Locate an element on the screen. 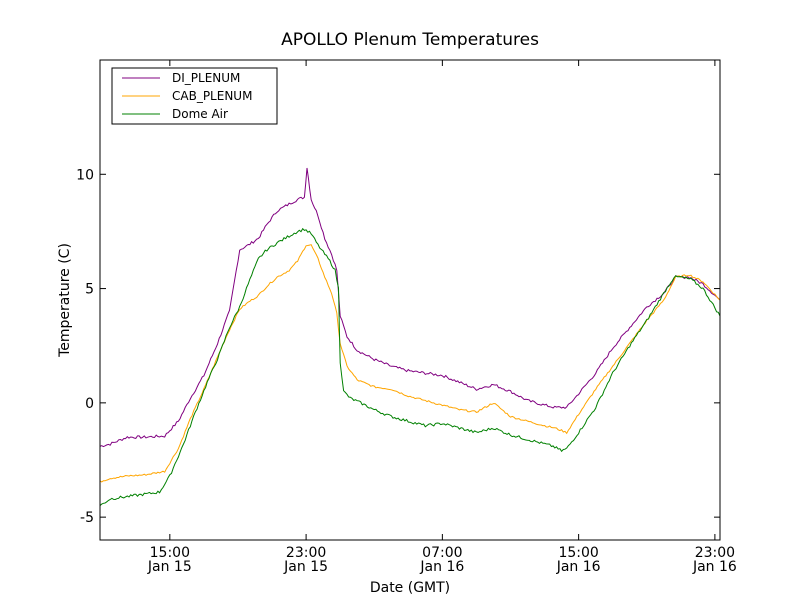 This screenshot has width=800, height=600. legend-label-cab-plenum: CAB_PLENUM is located at coordinates (212, 96).